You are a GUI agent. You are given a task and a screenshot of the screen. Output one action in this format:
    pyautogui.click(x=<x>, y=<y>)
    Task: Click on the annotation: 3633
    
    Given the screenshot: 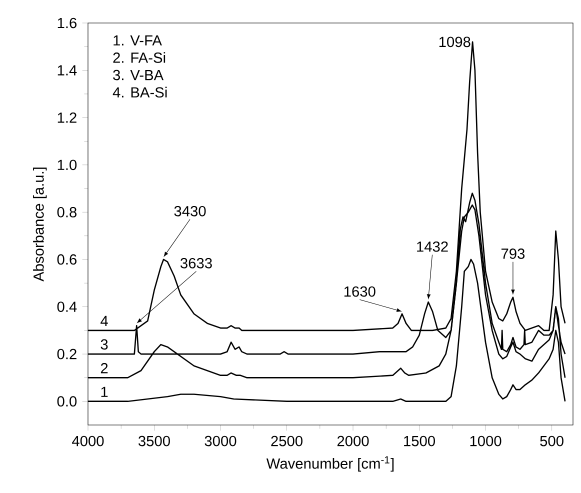 What is the action you would take?
    pyautogui.click(x=196, y=263)
    